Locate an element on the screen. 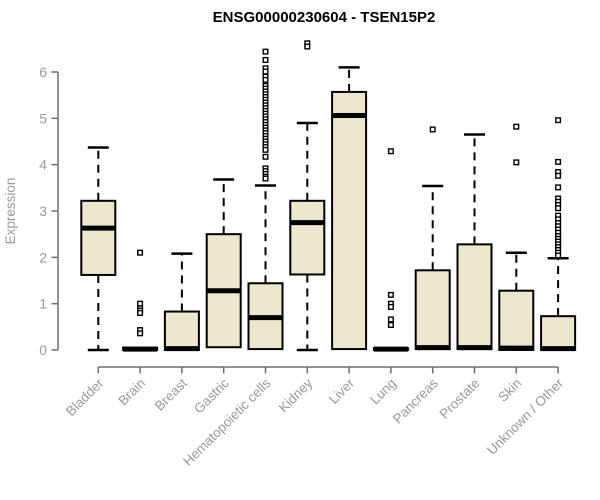 This screenshot has width=600, height=500. y-tick-label-0: 0 is located at coordinates (43, 350).